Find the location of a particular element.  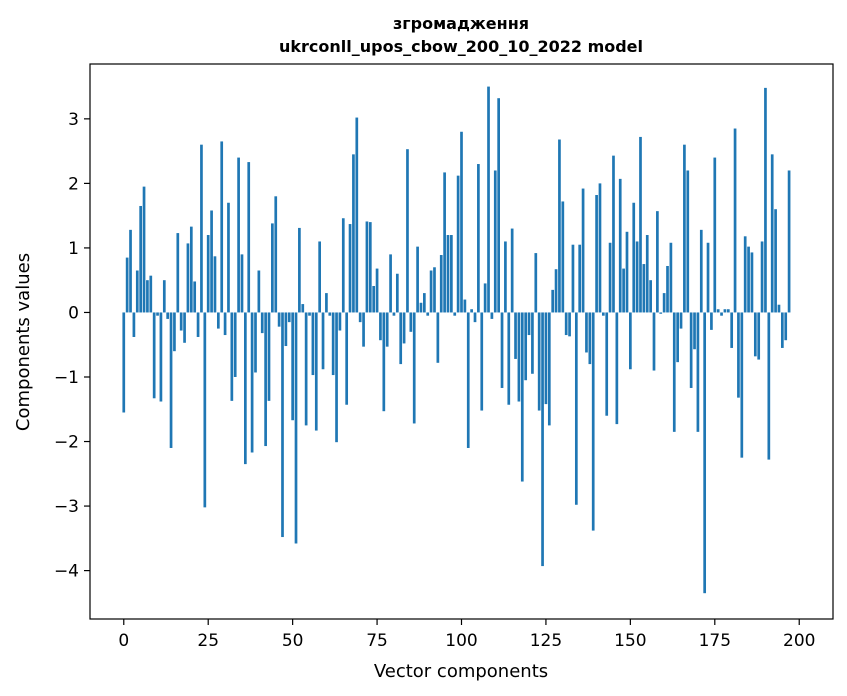

y-axis-label: Components values is located at coordinates (23, 342).